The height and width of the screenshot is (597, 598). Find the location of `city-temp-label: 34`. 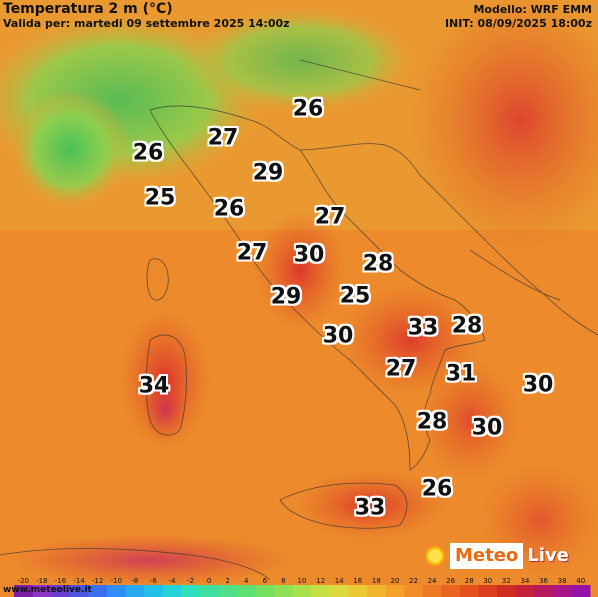

city-temp-label: 34 is located at coordinates (154, 386).